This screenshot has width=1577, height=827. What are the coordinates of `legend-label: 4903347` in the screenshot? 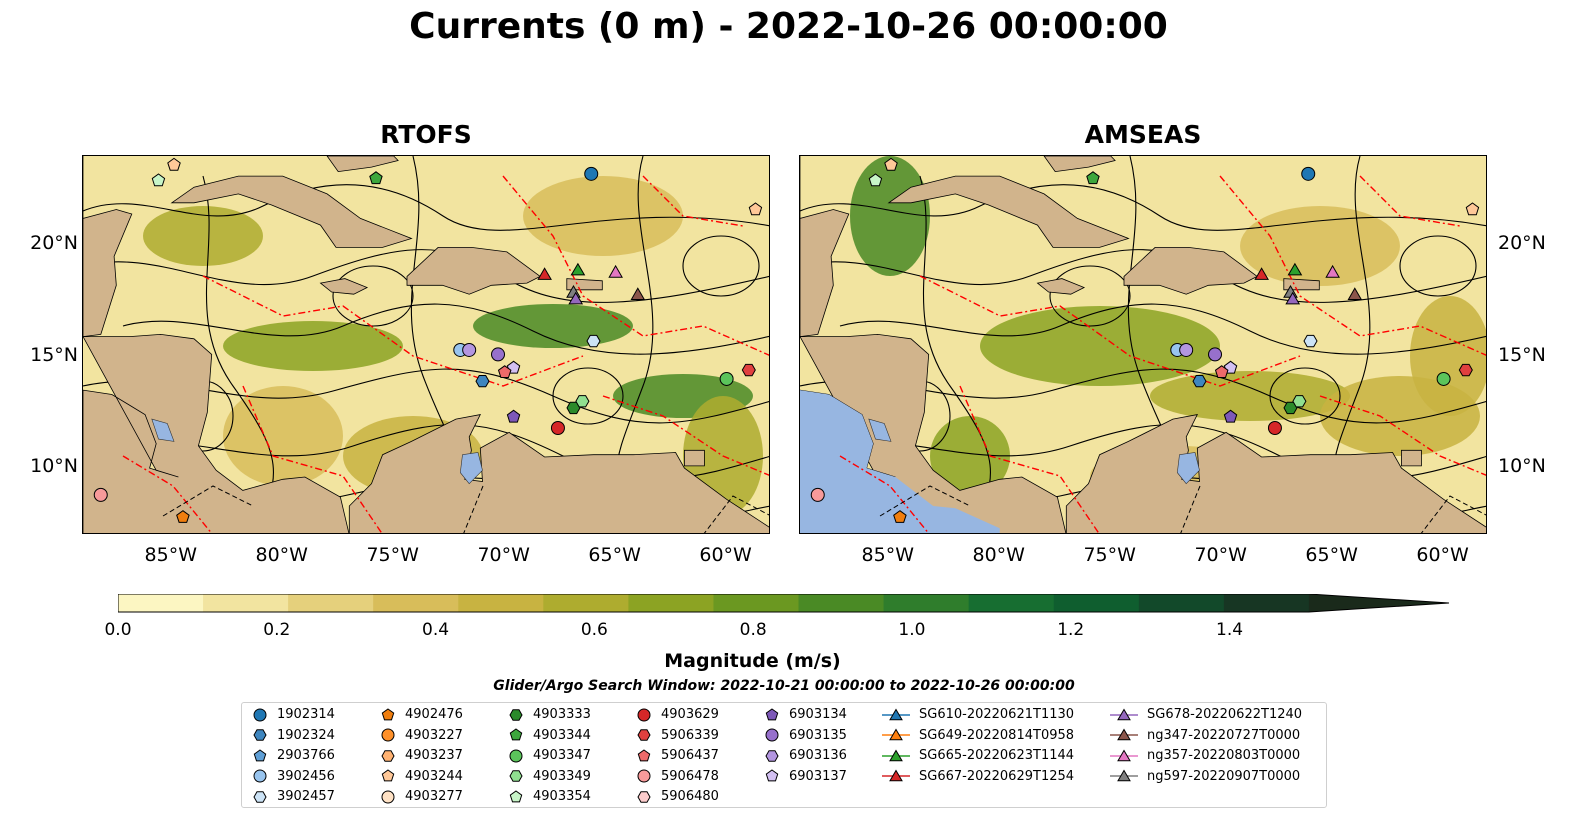 It's located at (562, 755).